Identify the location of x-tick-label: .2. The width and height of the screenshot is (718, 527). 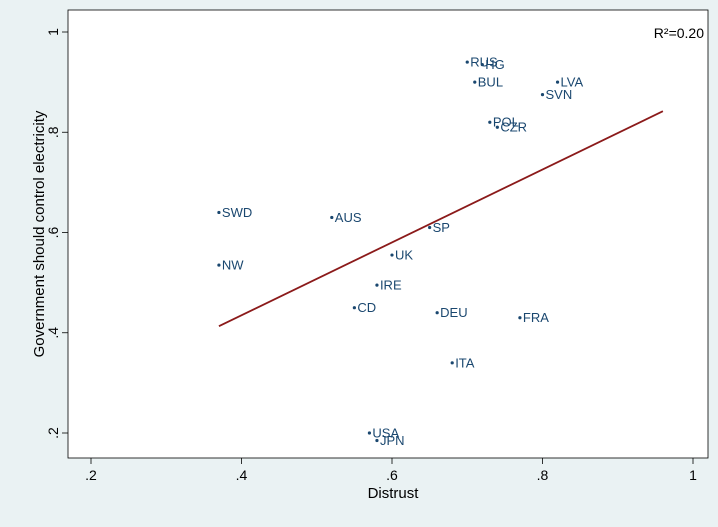
(91, 475).